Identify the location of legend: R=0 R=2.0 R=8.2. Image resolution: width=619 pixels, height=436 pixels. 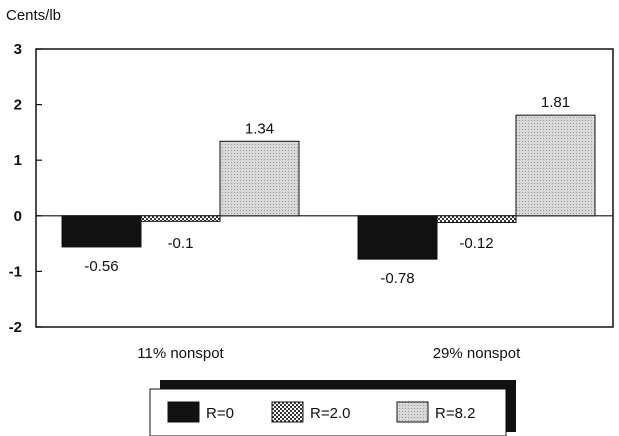
(332, 408).